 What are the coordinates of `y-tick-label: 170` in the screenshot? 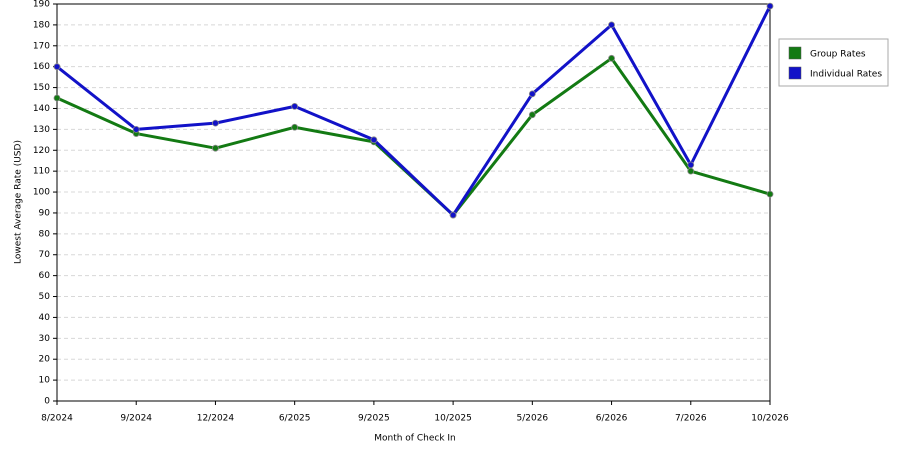 It's located at (41, 46).